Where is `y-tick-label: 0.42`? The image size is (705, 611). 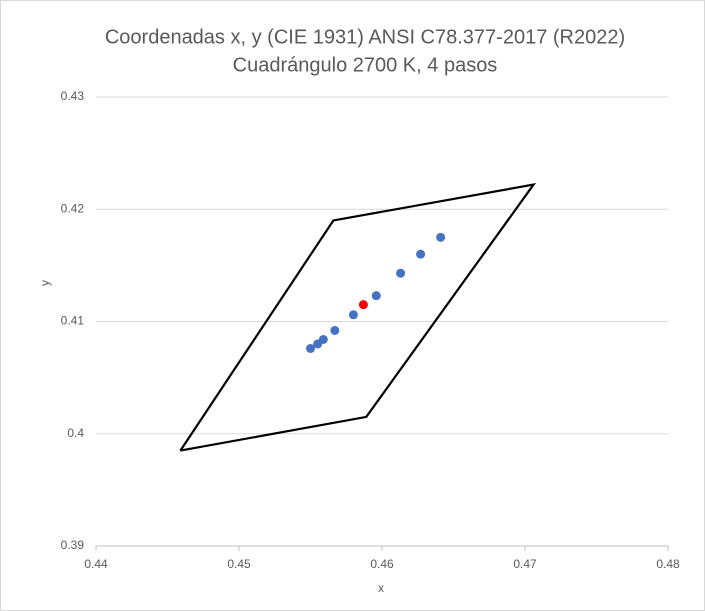 y-tick-label: 0.42 is located at coordinates (73, 208).